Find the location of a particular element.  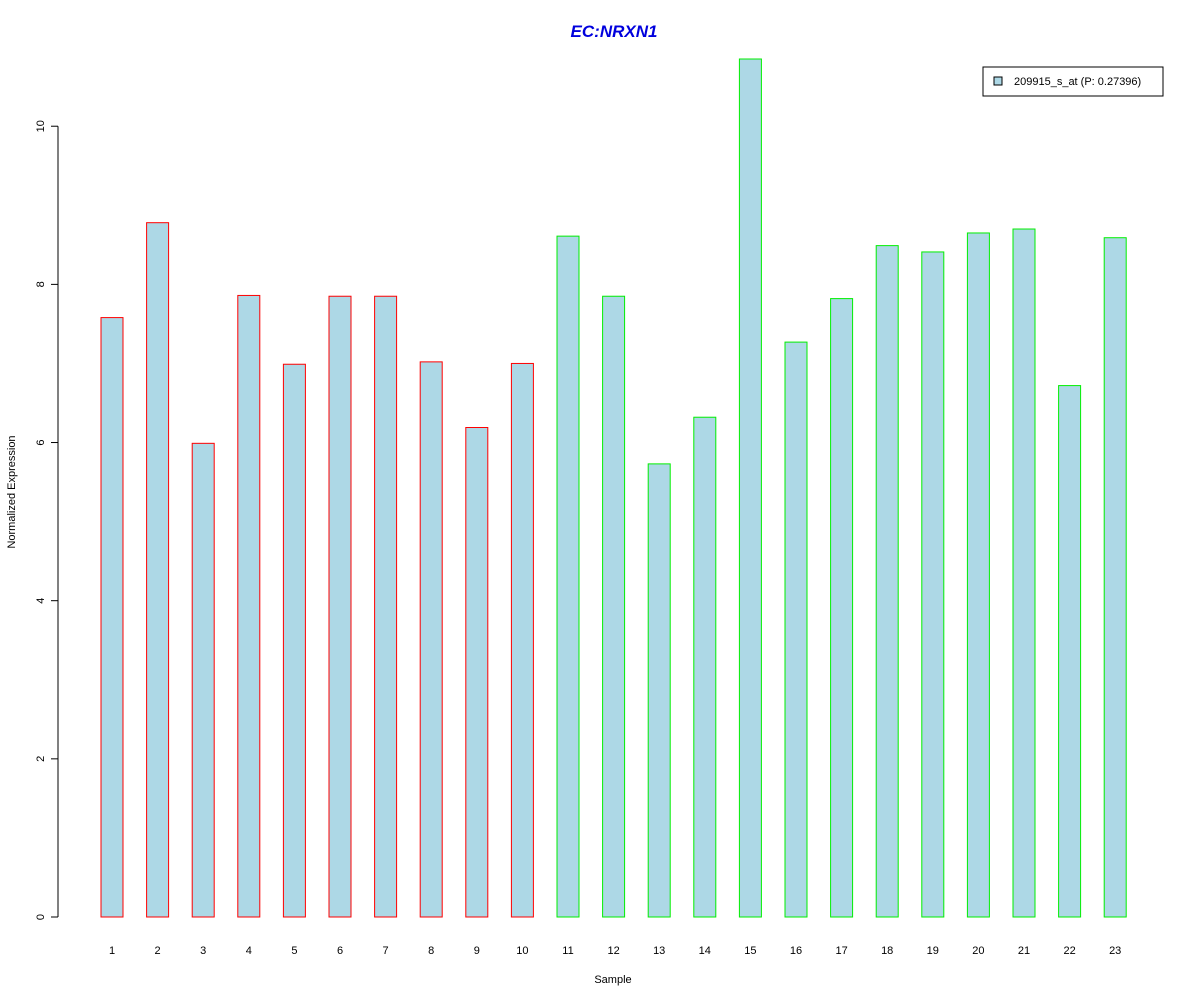

legend: 209915_s_at (P: 0.27396) is located at coordinates (1073, 81).